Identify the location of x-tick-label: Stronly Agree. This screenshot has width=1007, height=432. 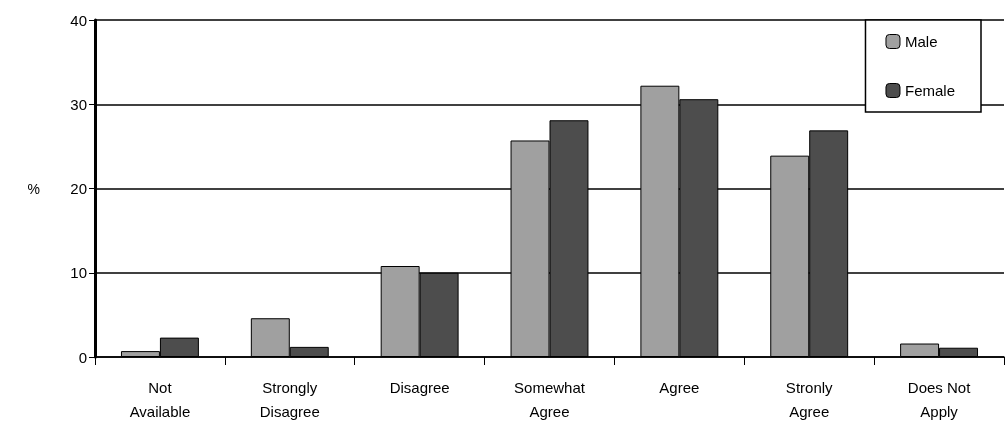
(809, 399).